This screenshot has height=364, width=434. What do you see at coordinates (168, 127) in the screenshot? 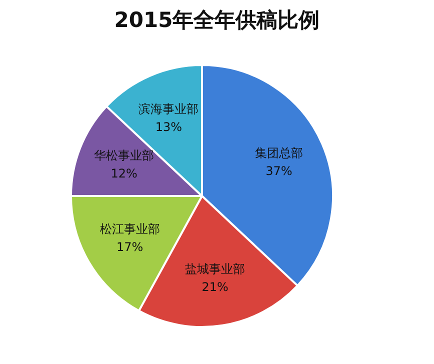
I see `data-label: 13%` at bounding box center [168, 127].